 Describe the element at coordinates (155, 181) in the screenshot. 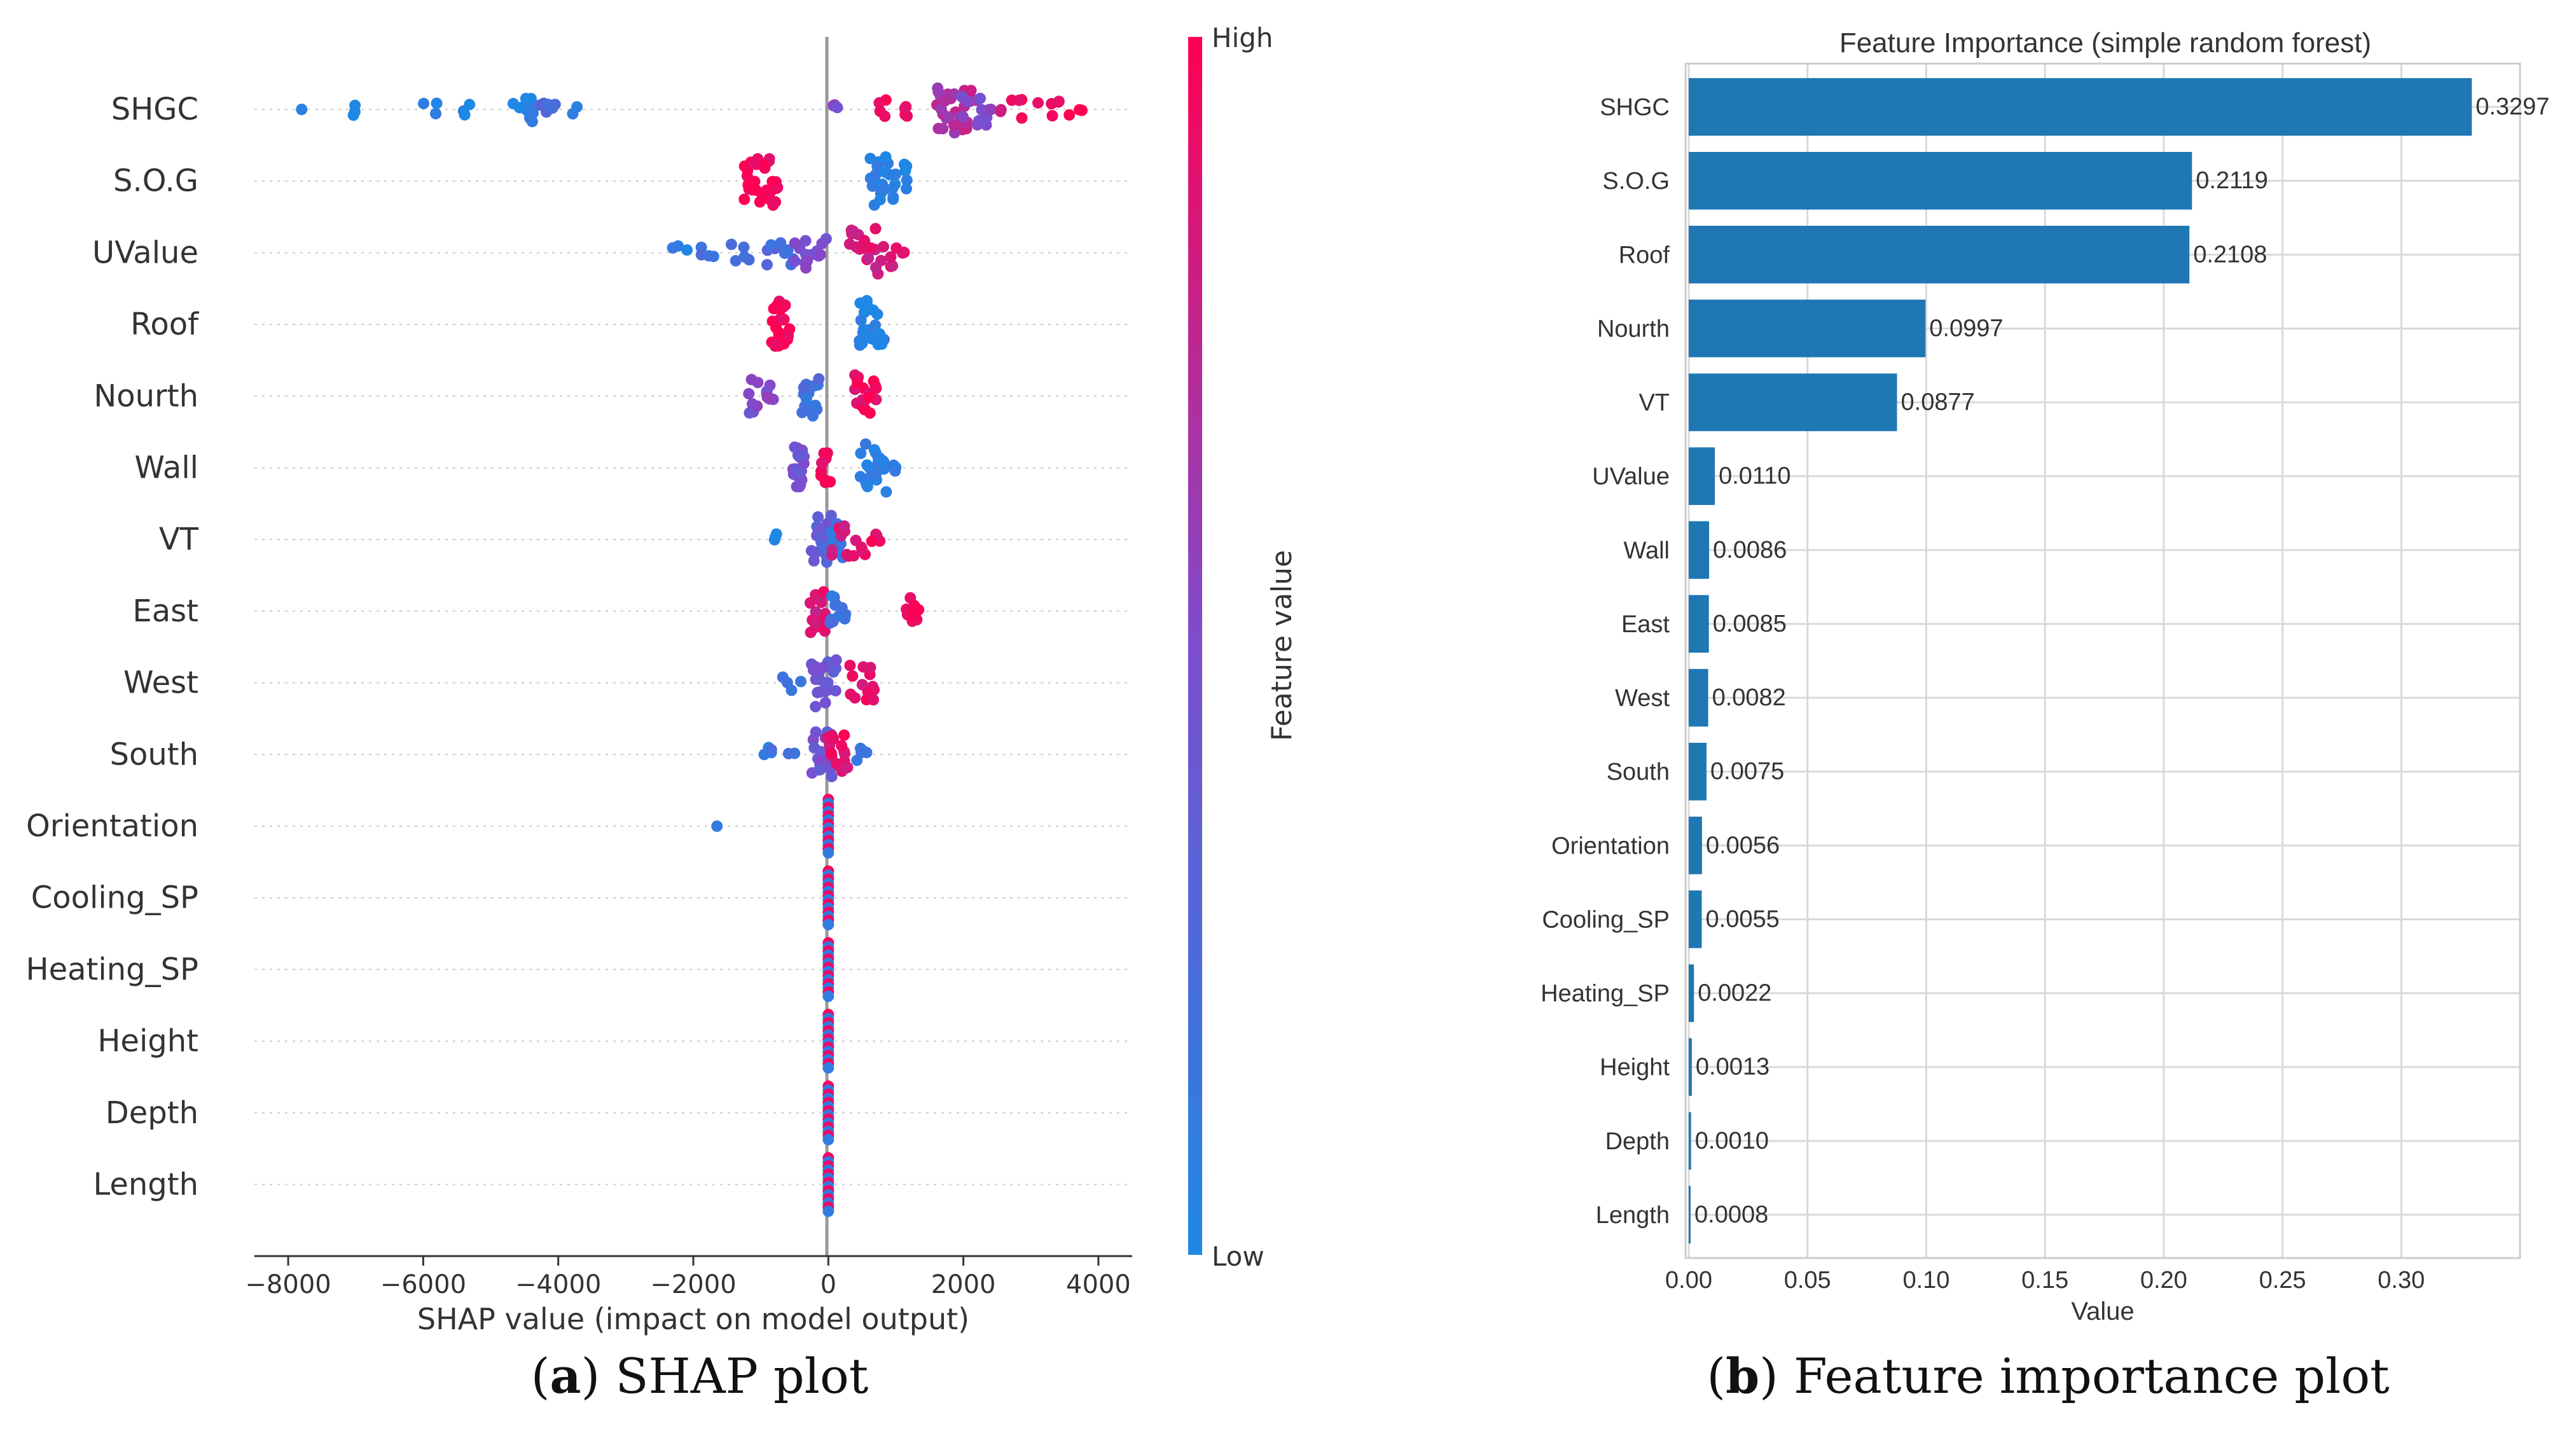

I see `shap-feature-label: S.O.G` at that location.